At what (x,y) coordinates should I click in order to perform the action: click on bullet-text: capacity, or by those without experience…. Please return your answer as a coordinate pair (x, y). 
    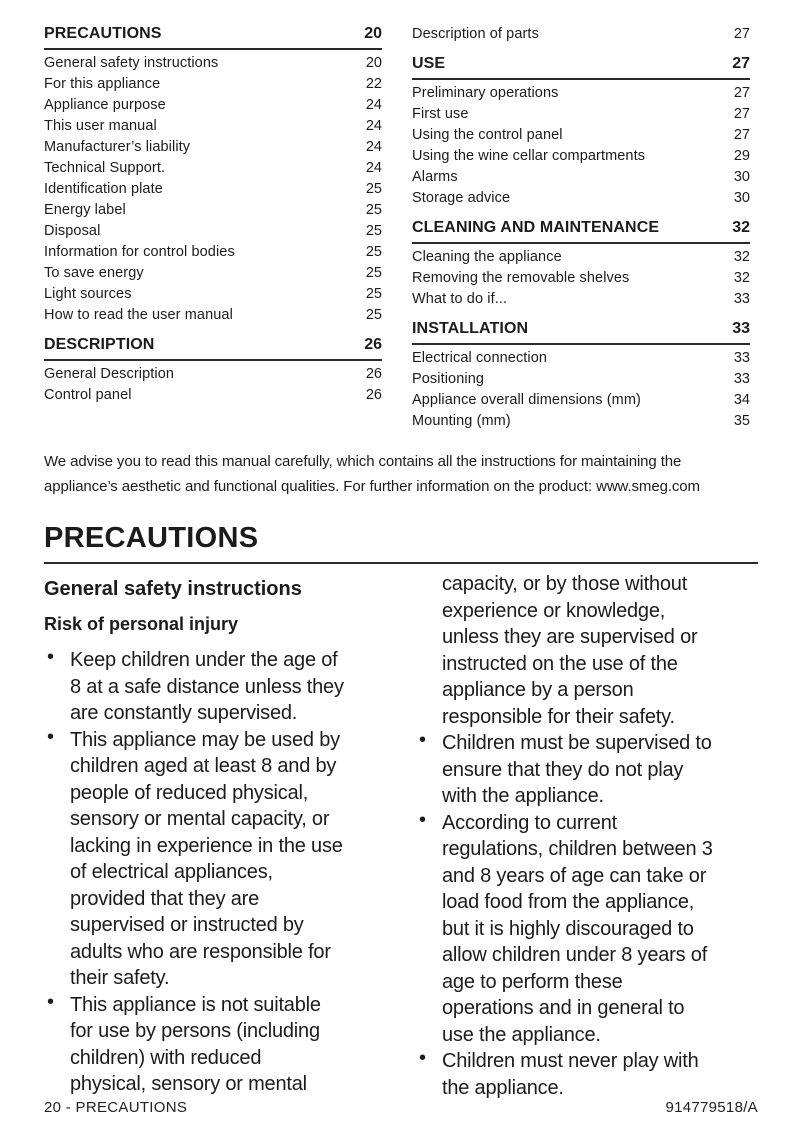
    Looking at the image, I should click on (570, 650).